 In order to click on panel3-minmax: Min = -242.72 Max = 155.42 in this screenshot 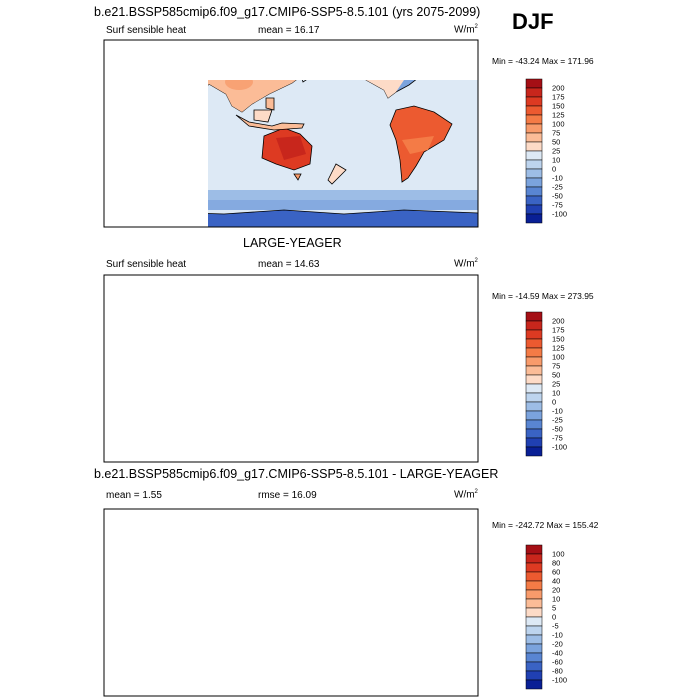, I will do `click(545, 525)`.